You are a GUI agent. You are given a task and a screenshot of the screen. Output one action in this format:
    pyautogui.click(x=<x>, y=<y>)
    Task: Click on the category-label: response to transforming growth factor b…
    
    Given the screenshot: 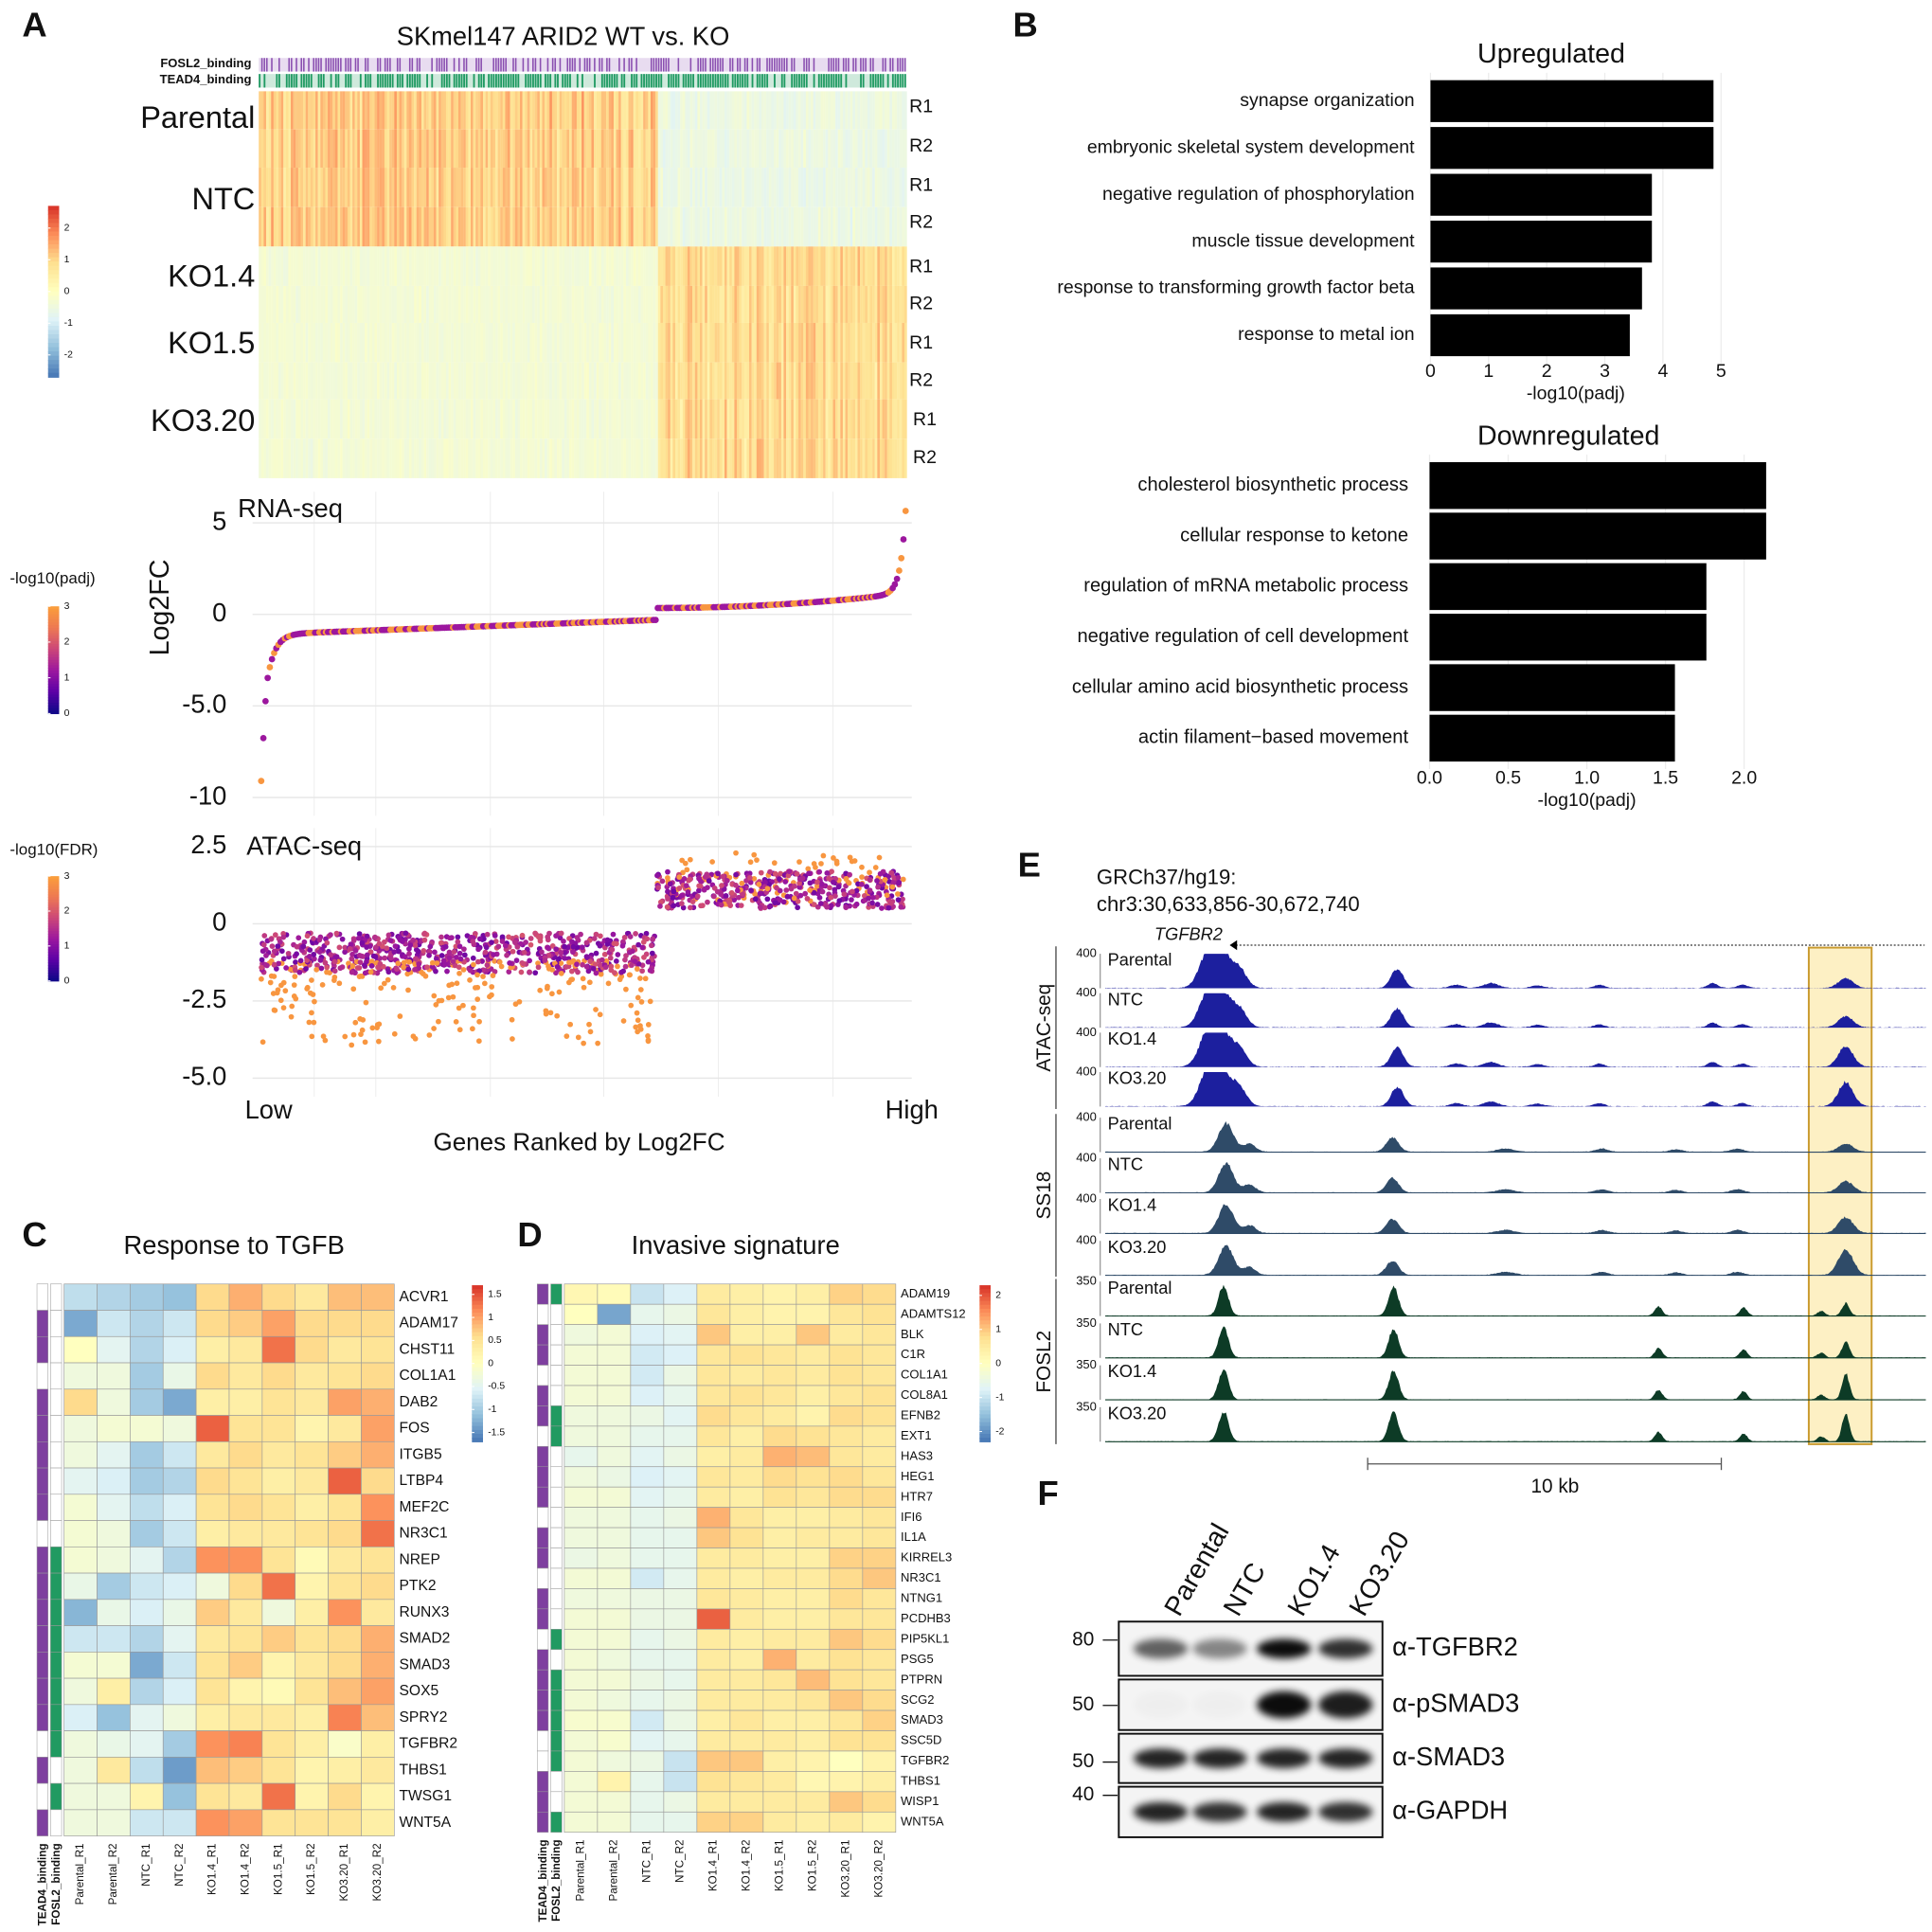 What is the action you would take?
    pyautogui.click(x=1235, y=287)
    